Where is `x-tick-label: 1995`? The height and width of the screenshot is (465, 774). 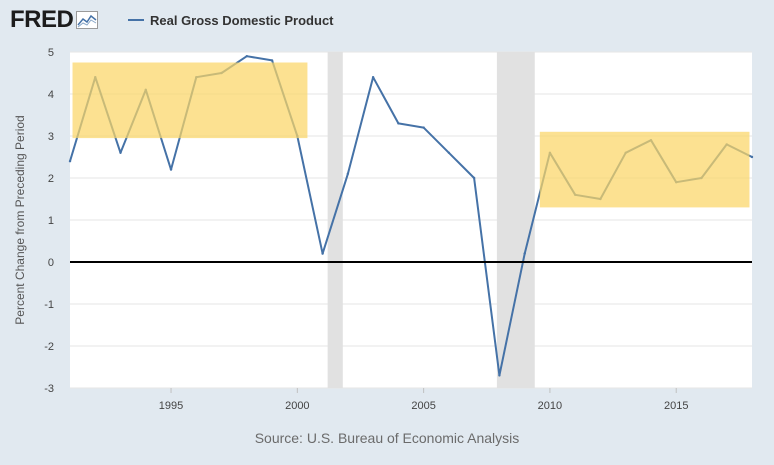
x-tick-label: 1995 is located at coordinates (171, 406).